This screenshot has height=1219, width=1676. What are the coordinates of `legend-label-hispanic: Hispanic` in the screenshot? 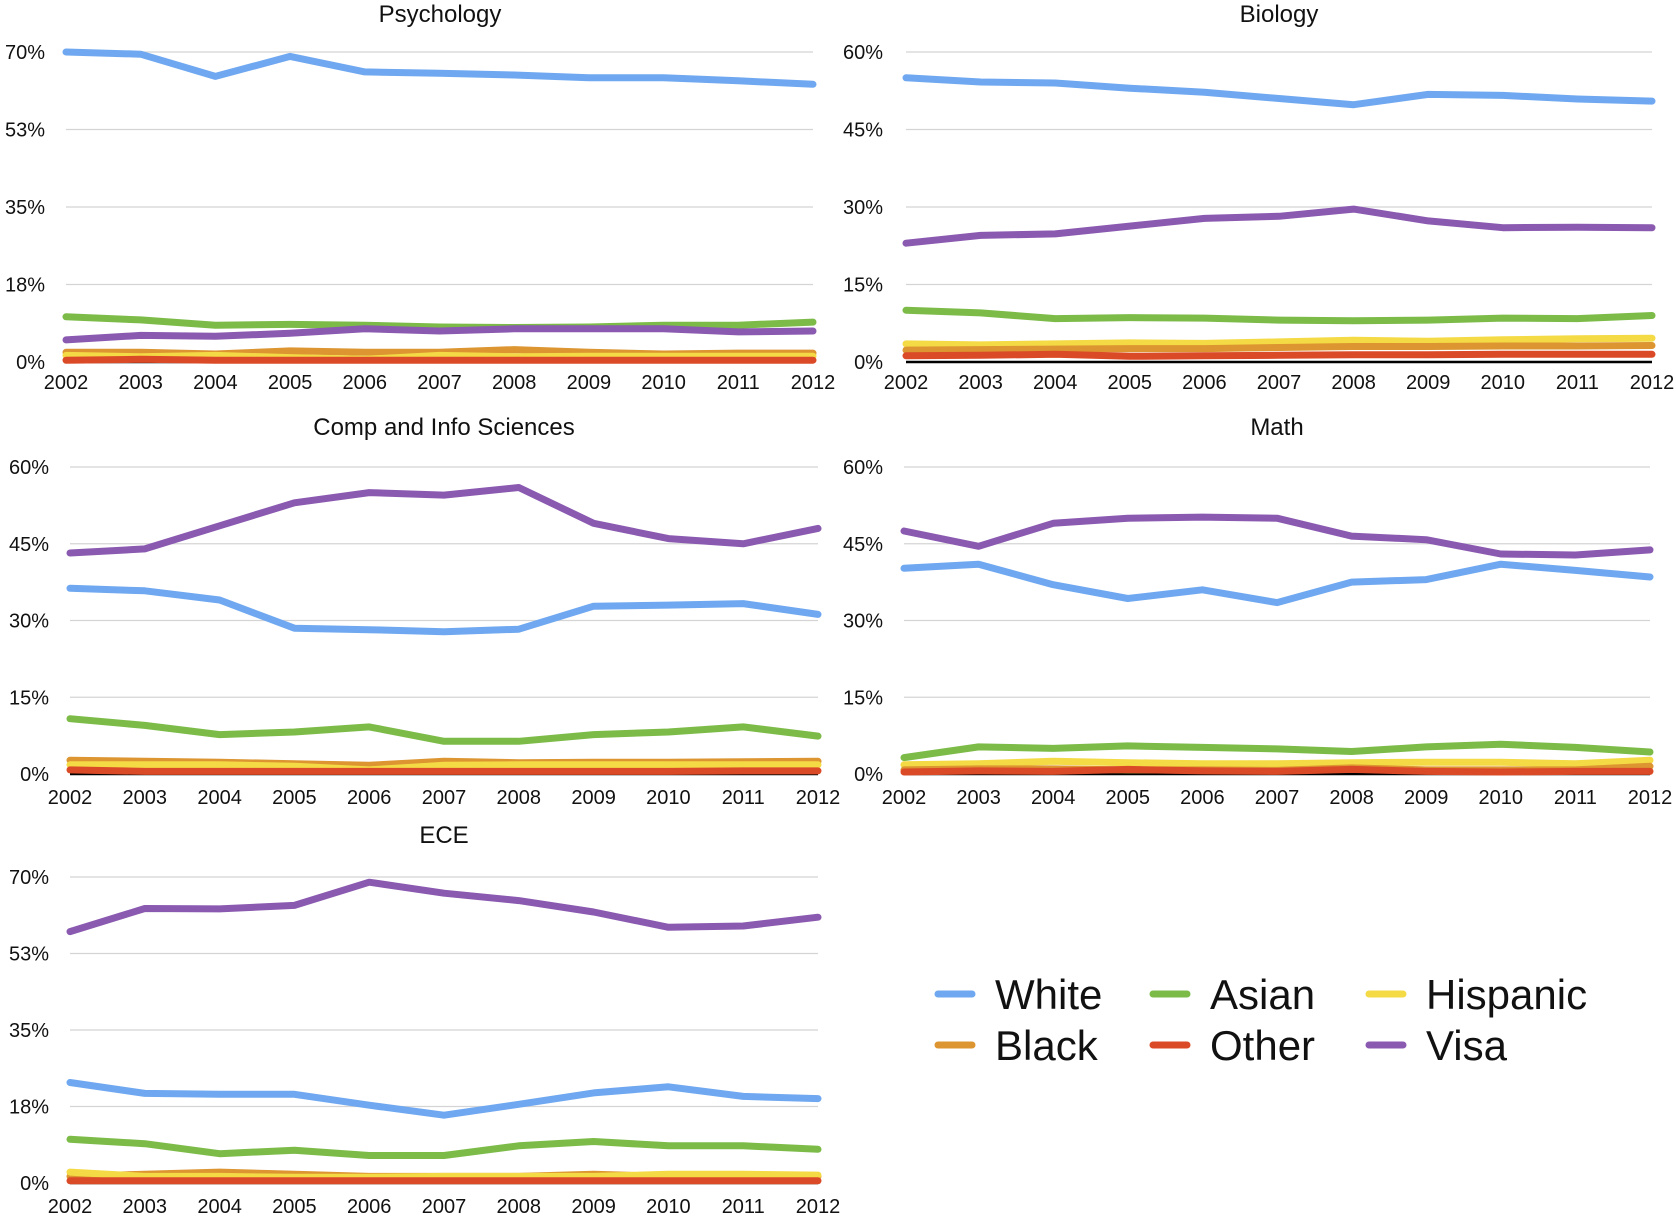 It's located at (1506, 994).